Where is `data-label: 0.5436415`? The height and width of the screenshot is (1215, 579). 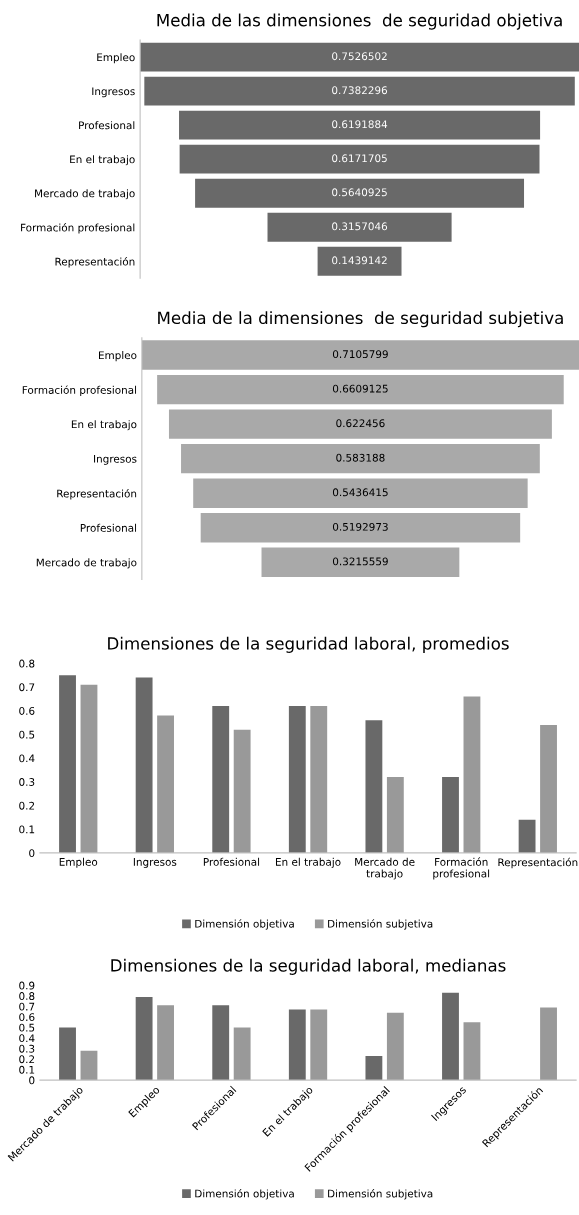 data-label: 0.5436415 is located at coordinates (360, 492).